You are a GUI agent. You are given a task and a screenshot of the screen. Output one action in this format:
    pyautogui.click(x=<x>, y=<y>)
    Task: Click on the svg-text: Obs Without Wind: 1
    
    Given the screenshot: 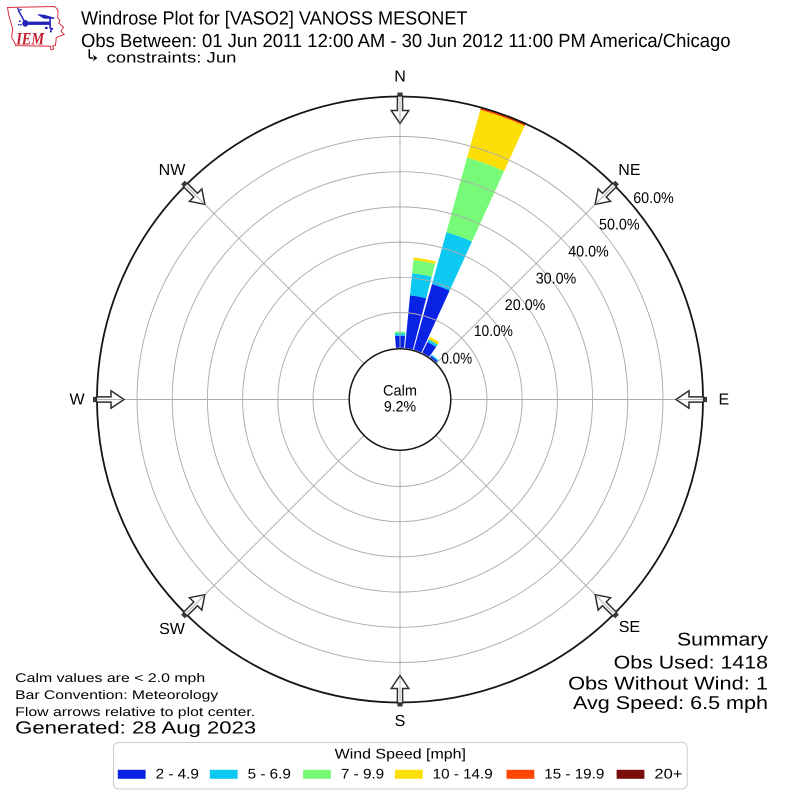 What is the action you would take?
    pyautogui.click(x=668, y=683)
    